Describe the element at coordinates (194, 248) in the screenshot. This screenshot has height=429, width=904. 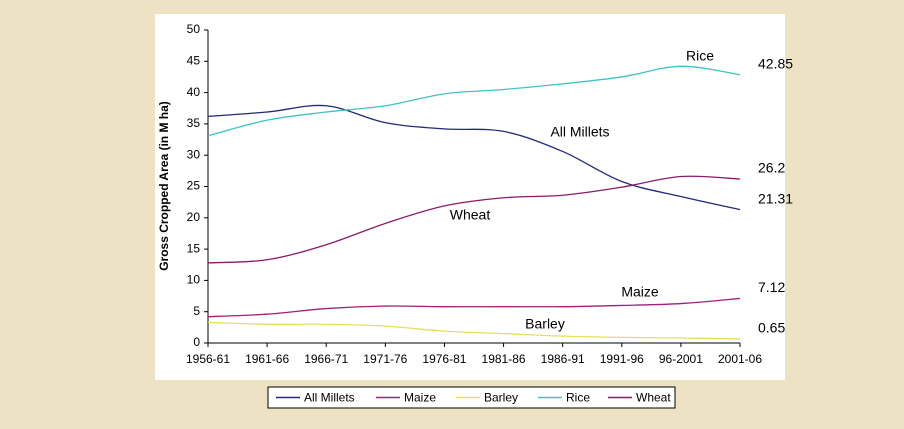
I see `y-tick-label: 15` at that location.